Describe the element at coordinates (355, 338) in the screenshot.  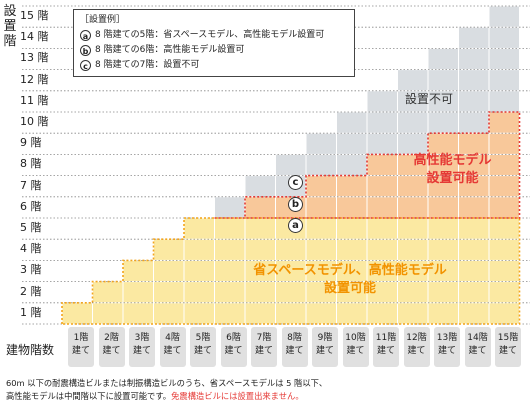
I see `building-floor-count: 10階` at that location.